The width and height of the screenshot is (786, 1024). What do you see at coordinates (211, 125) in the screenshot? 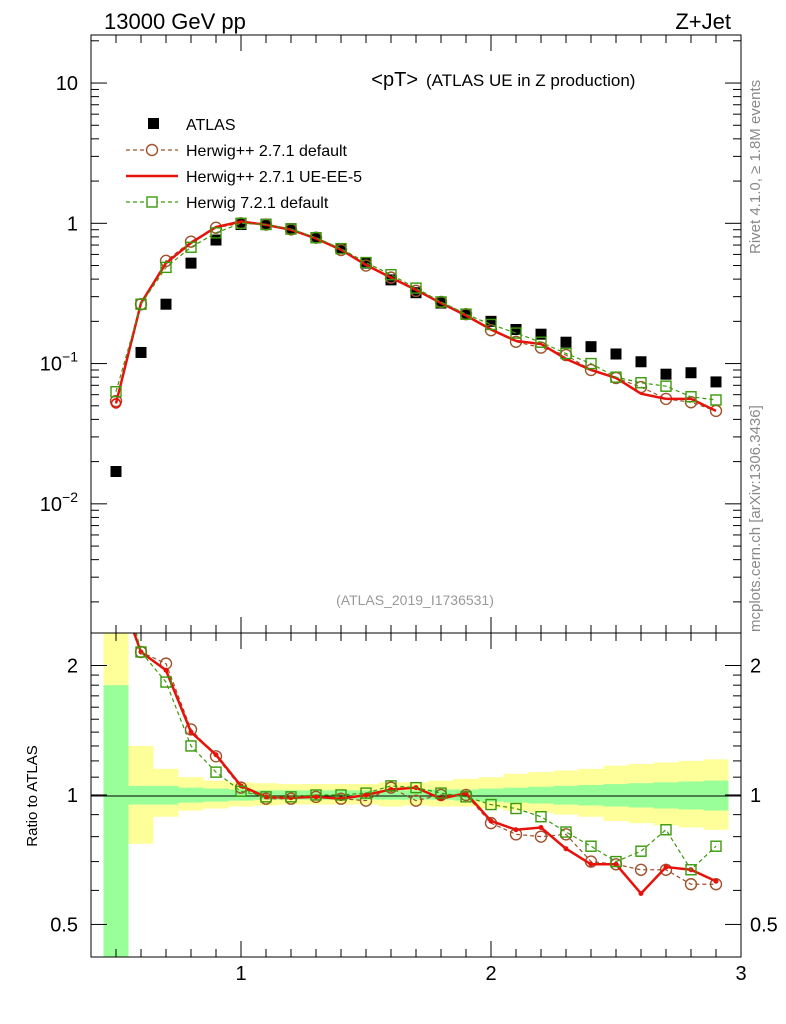
I see `legend-label-atlas: ATLAS` at bounding box center [211, 125].